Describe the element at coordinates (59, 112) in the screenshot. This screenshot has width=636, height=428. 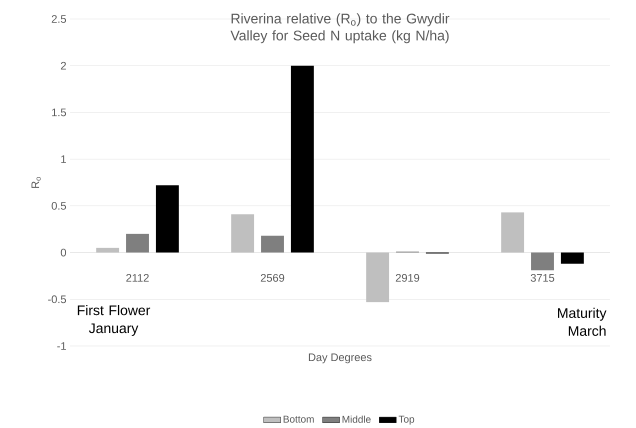
I see `y-tick-label: 1.5` at that location.